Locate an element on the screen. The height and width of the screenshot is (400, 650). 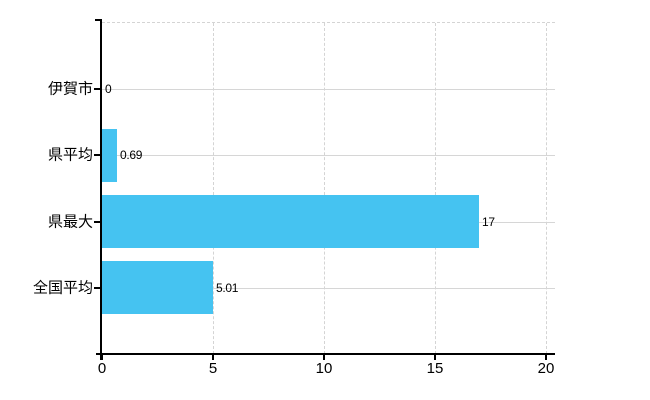
x-tick-label: 20 is located at coordinates (546, 368).